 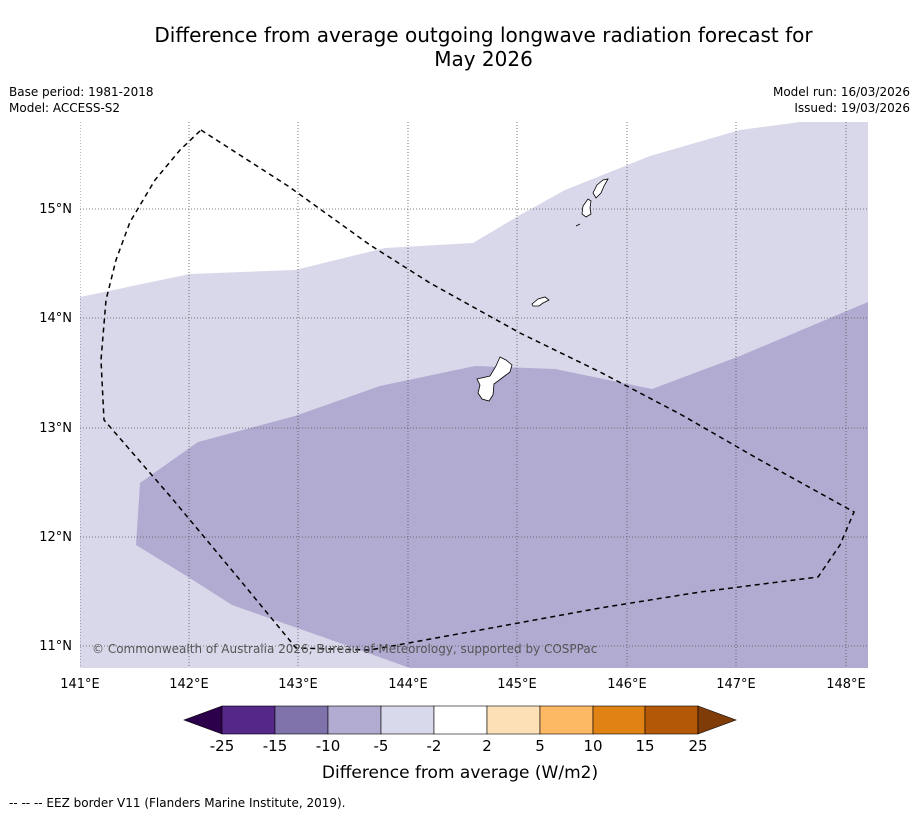 What do you see at coordinates (298, 684) in the screenshot?
I see `lon-label-143: 143°E` at bounding box center [298, 684].